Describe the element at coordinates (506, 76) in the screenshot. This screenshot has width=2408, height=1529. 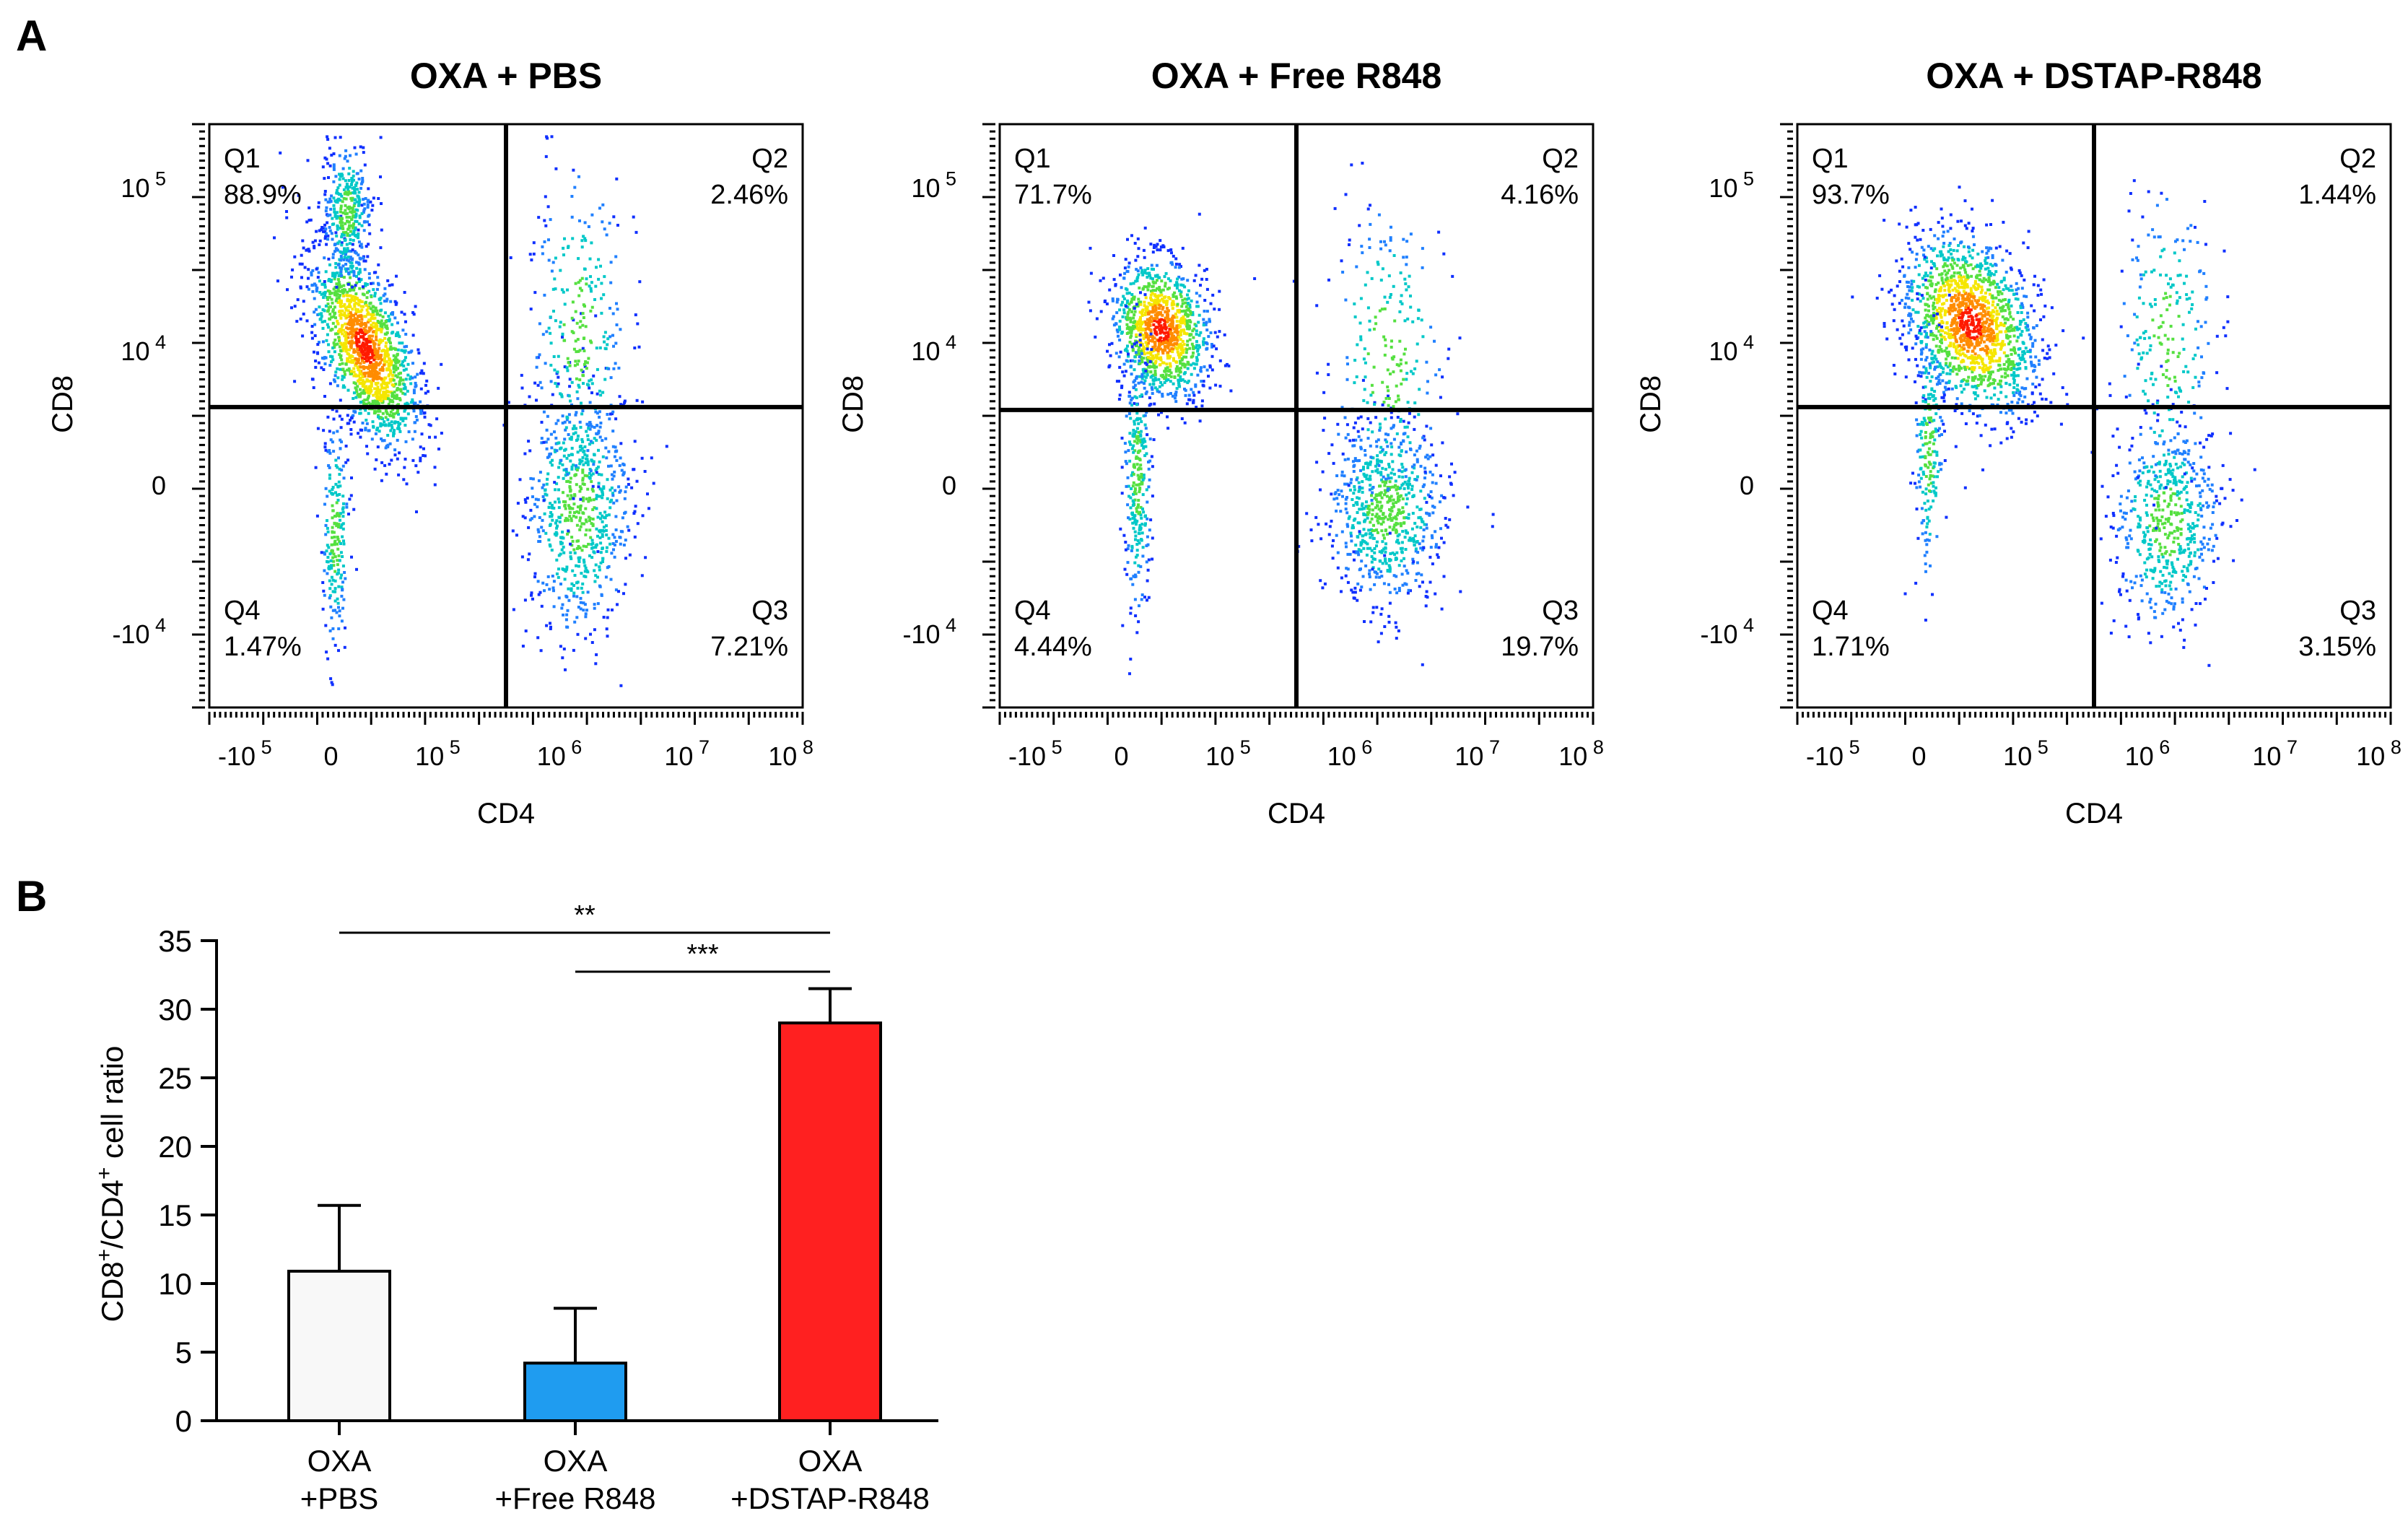
I see `plot-title: OXA + PBS` at that location.